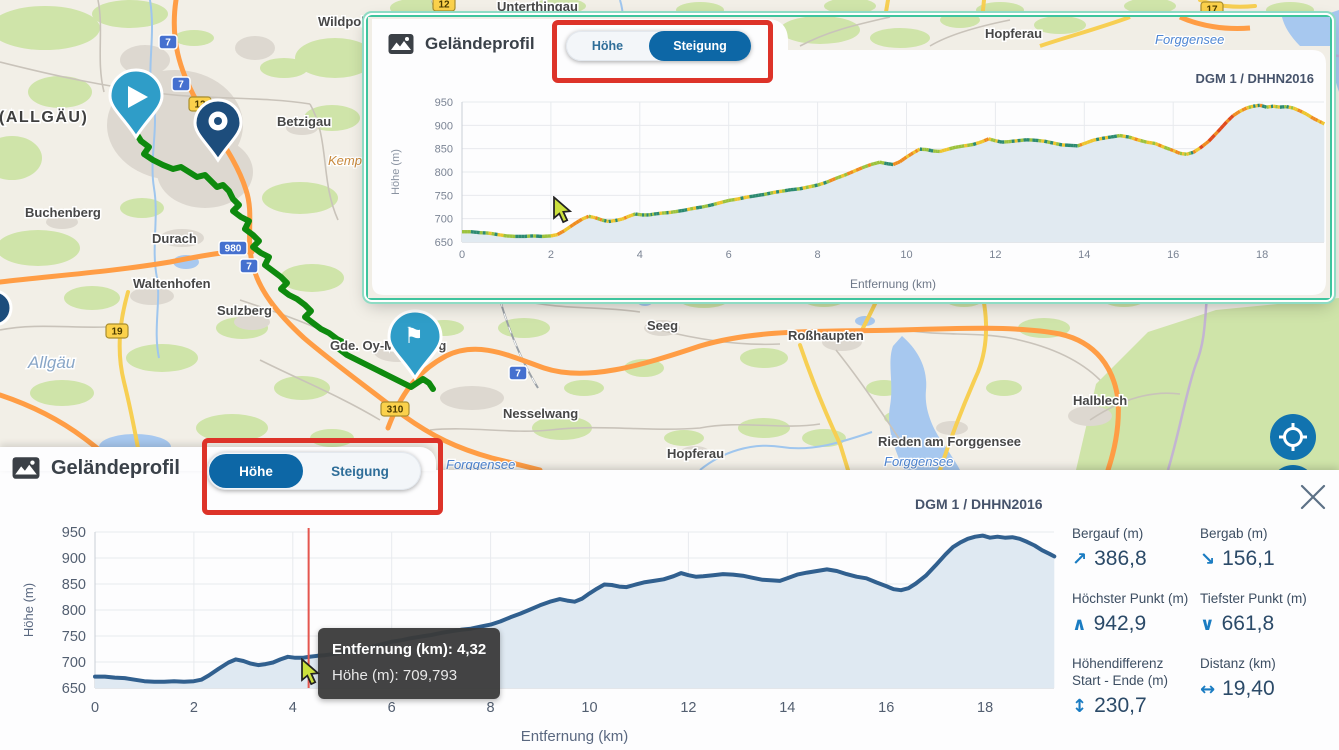 Image resolution: width=1339 pixels, height=750 pixels. Describe the element at coordinates (1079, 624) in the screenshot. I see `highest-point-icon: ∧` at that location.